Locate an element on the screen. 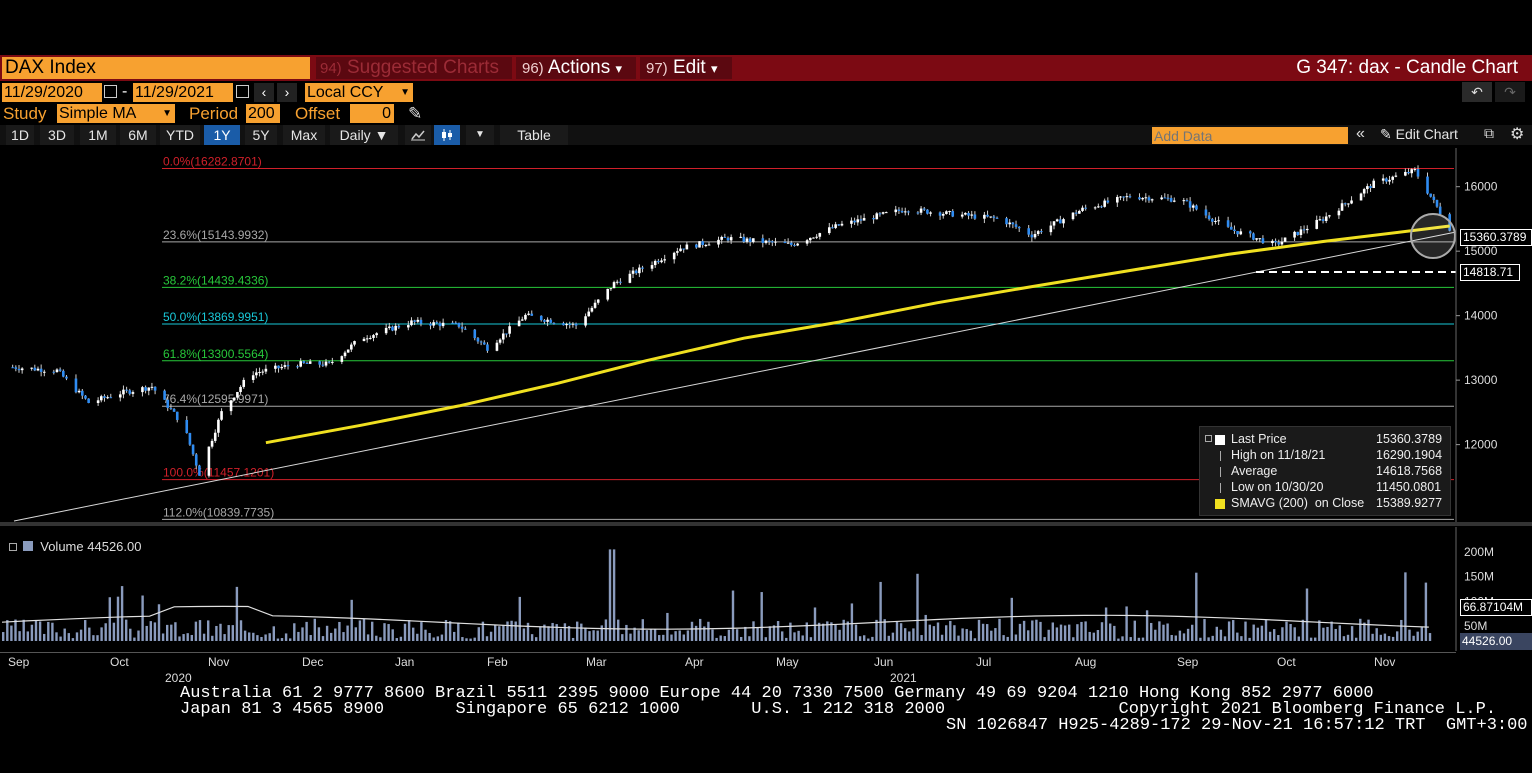 Image resolution: width=1532 pixels, height=773 pixels. menu-label: Actions is located at coordinates (579, 67).